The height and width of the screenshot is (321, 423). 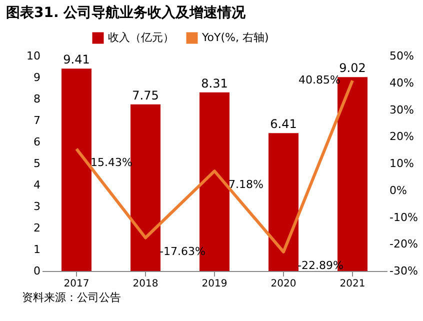 What do you see at coordinates (33, 56) in the screenshot?
I see `y-tick-label: 10` at bounding box center [33, 56].